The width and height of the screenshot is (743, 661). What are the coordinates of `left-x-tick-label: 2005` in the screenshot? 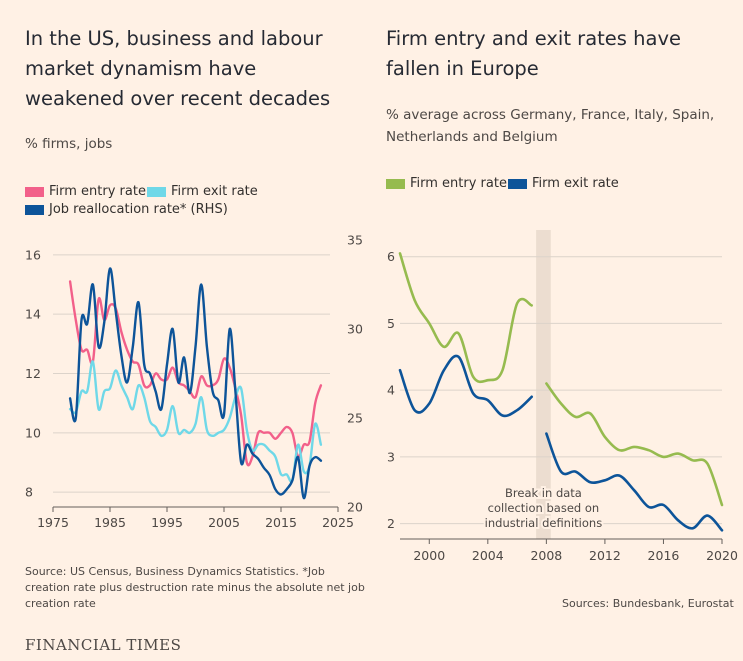 It's located at (224, 522).